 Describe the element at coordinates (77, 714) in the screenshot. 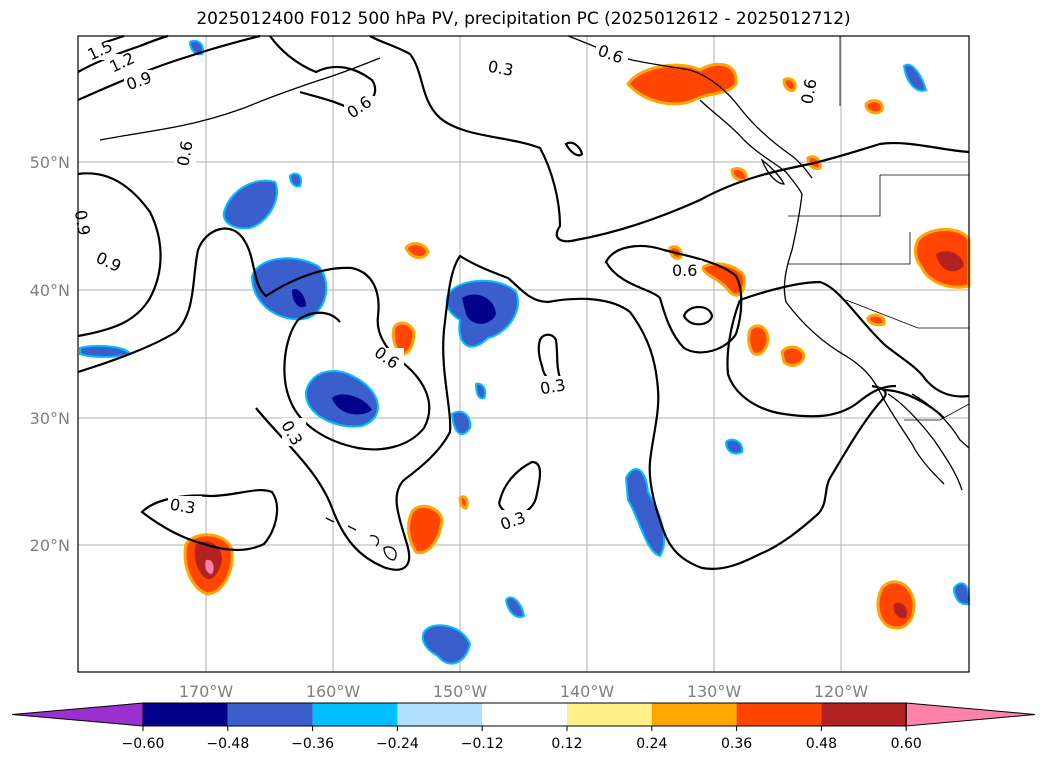

I see `colorbar-extend-low` at that location.